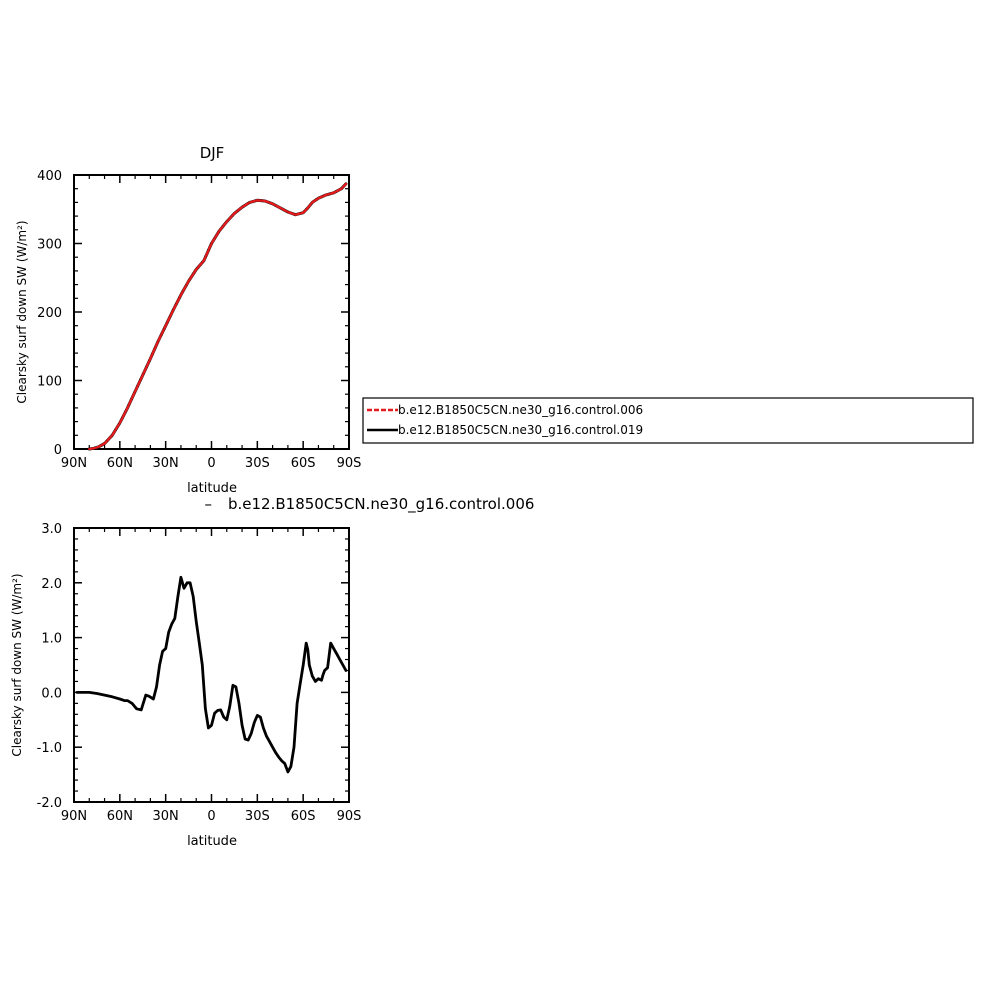 This screenshot has width=989, height=991. I want to click on legend-box, so click(668, 420).